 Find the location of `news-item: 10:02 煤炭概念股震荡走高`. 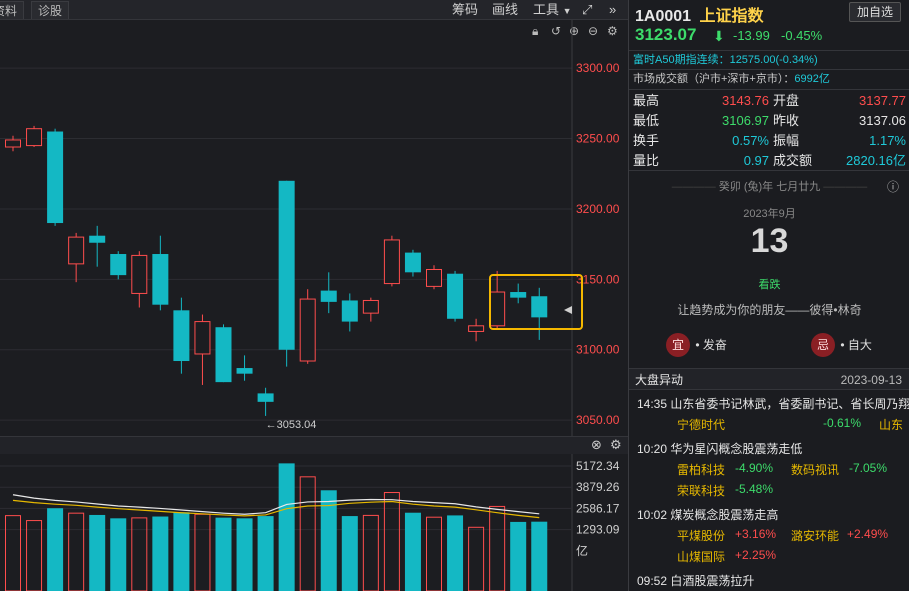

news-item: 10:02 煤炭概念股震荡走高 is located at coordinates (708, 515).